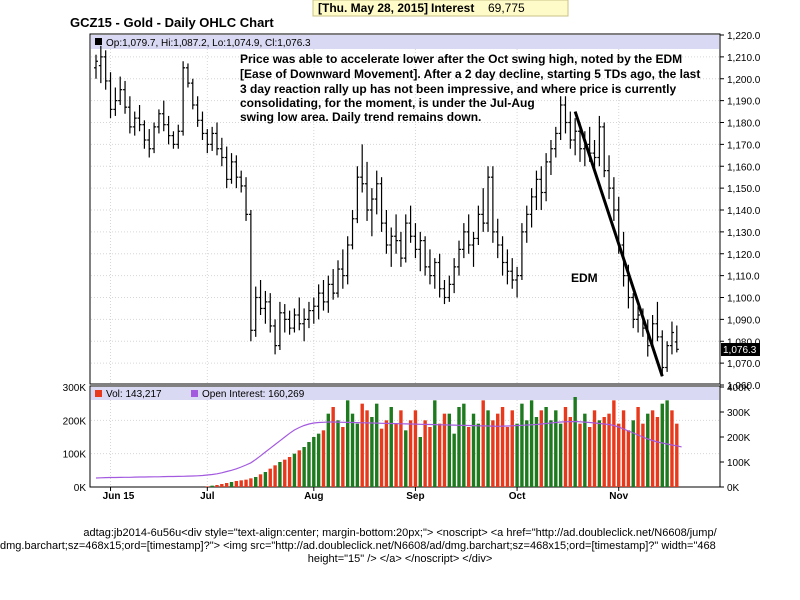  Describe the element at coordinates (134, 394) in the screenshot. I see `volume-legend: Vol: 143,217` at that location.